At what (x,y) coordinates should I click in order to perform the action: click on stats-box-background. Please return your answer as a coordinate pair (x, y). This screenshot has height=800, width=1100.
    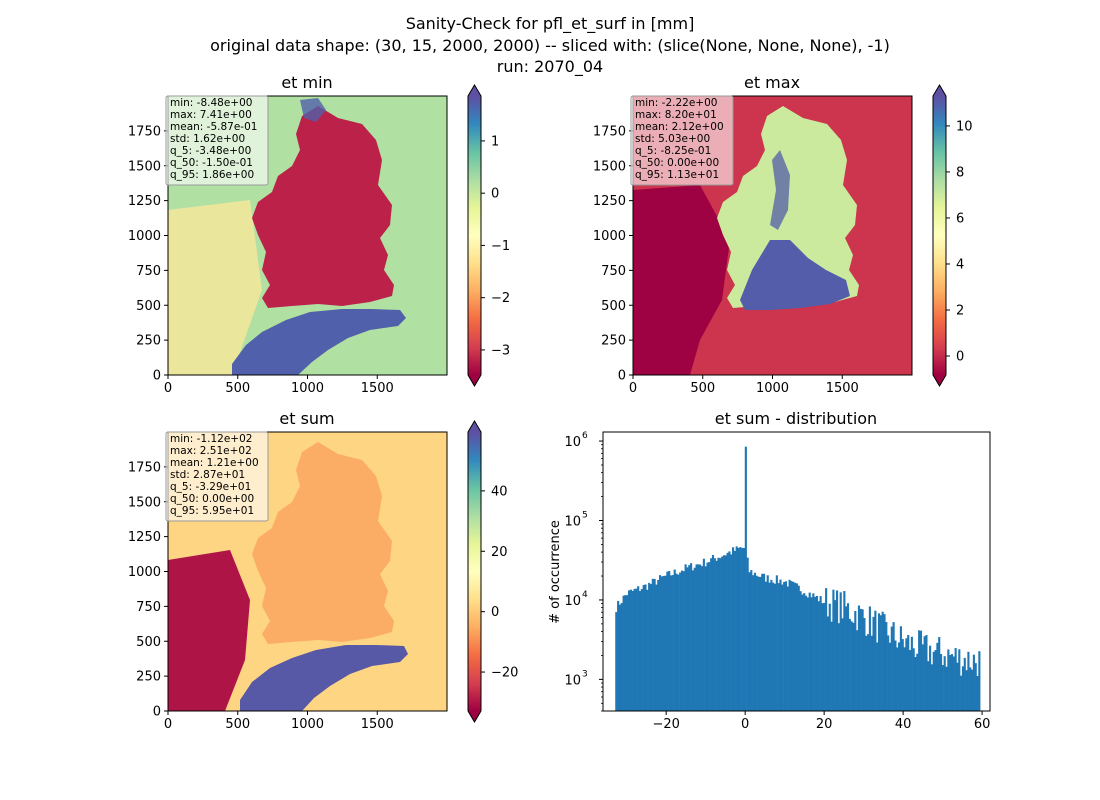
    Looking at the image, I should click on (217, 476).